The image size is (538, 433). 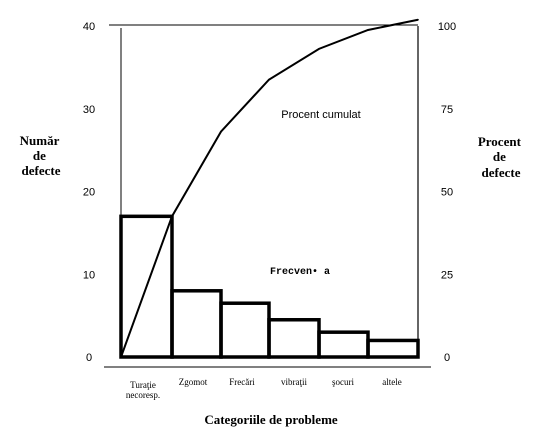 What do you see at coordinates (271, 419) in the screenshot?
I see `x-axis-title: Categoriile de probleme` at bounding box center [271, 419].